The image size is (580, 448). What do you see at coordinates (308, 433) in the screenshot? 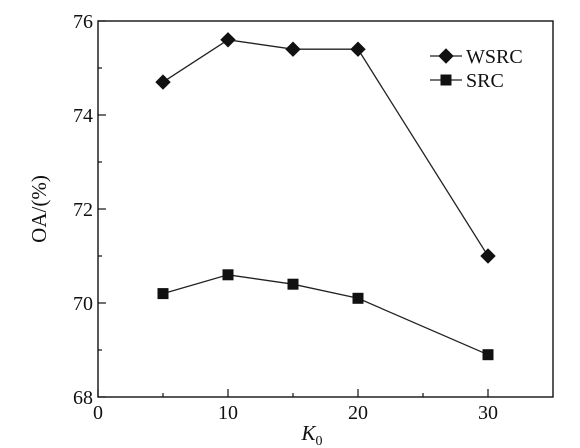
I see `x-axis-title-main: K` at bounding box center [308, 433].